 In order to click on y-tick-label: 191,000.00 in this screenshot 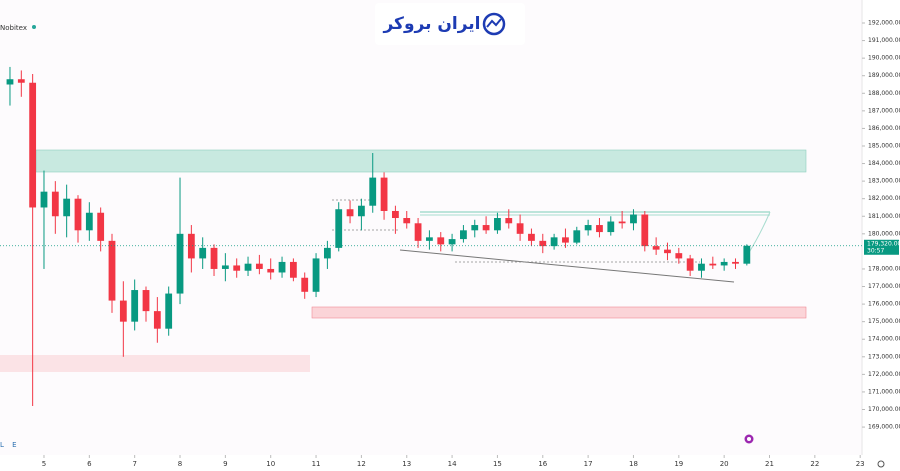, I will do `click(884, 40)`.